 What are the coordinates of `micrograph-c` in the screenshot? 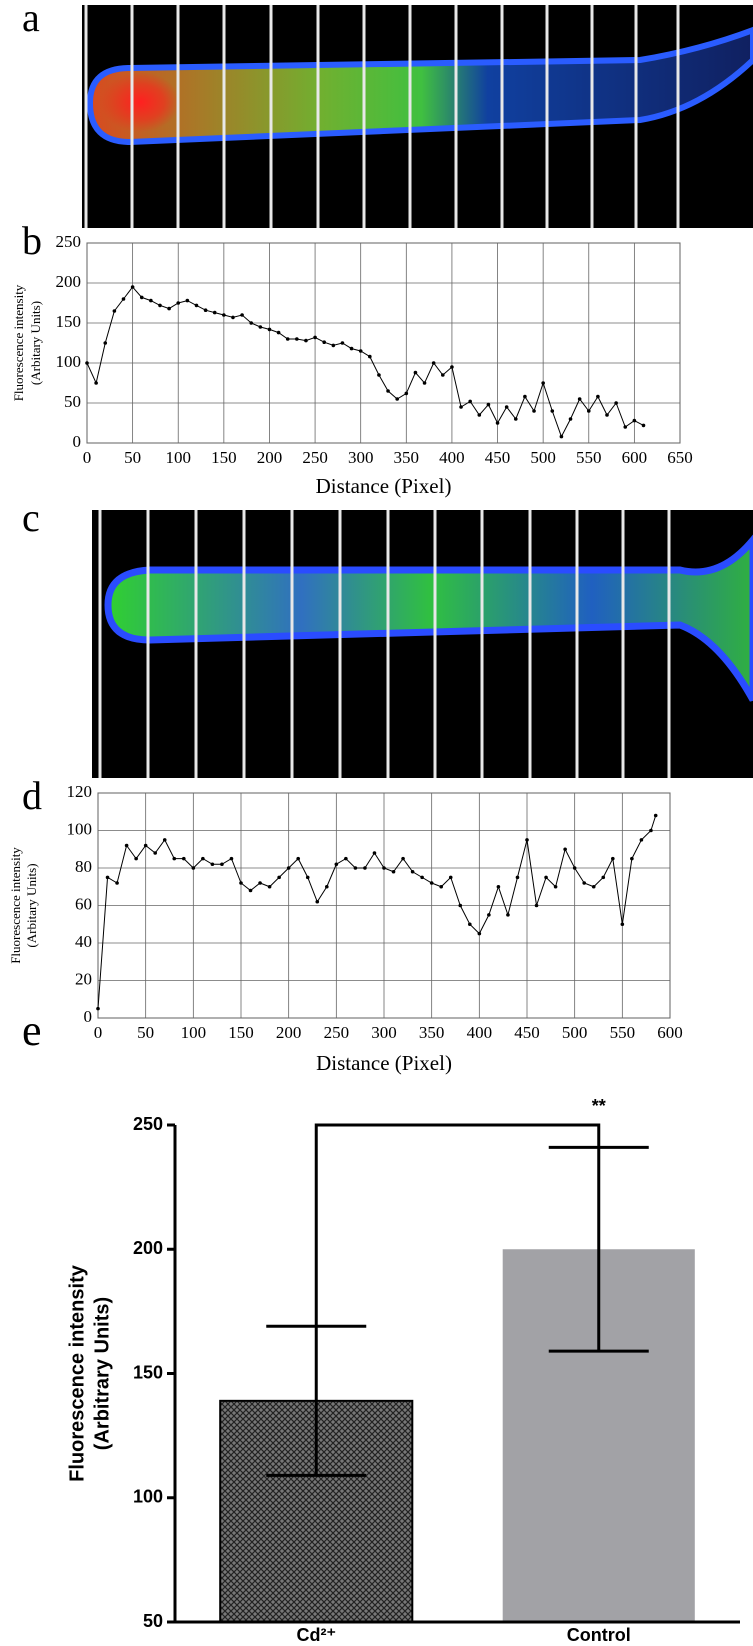 It's located at (422, 644).